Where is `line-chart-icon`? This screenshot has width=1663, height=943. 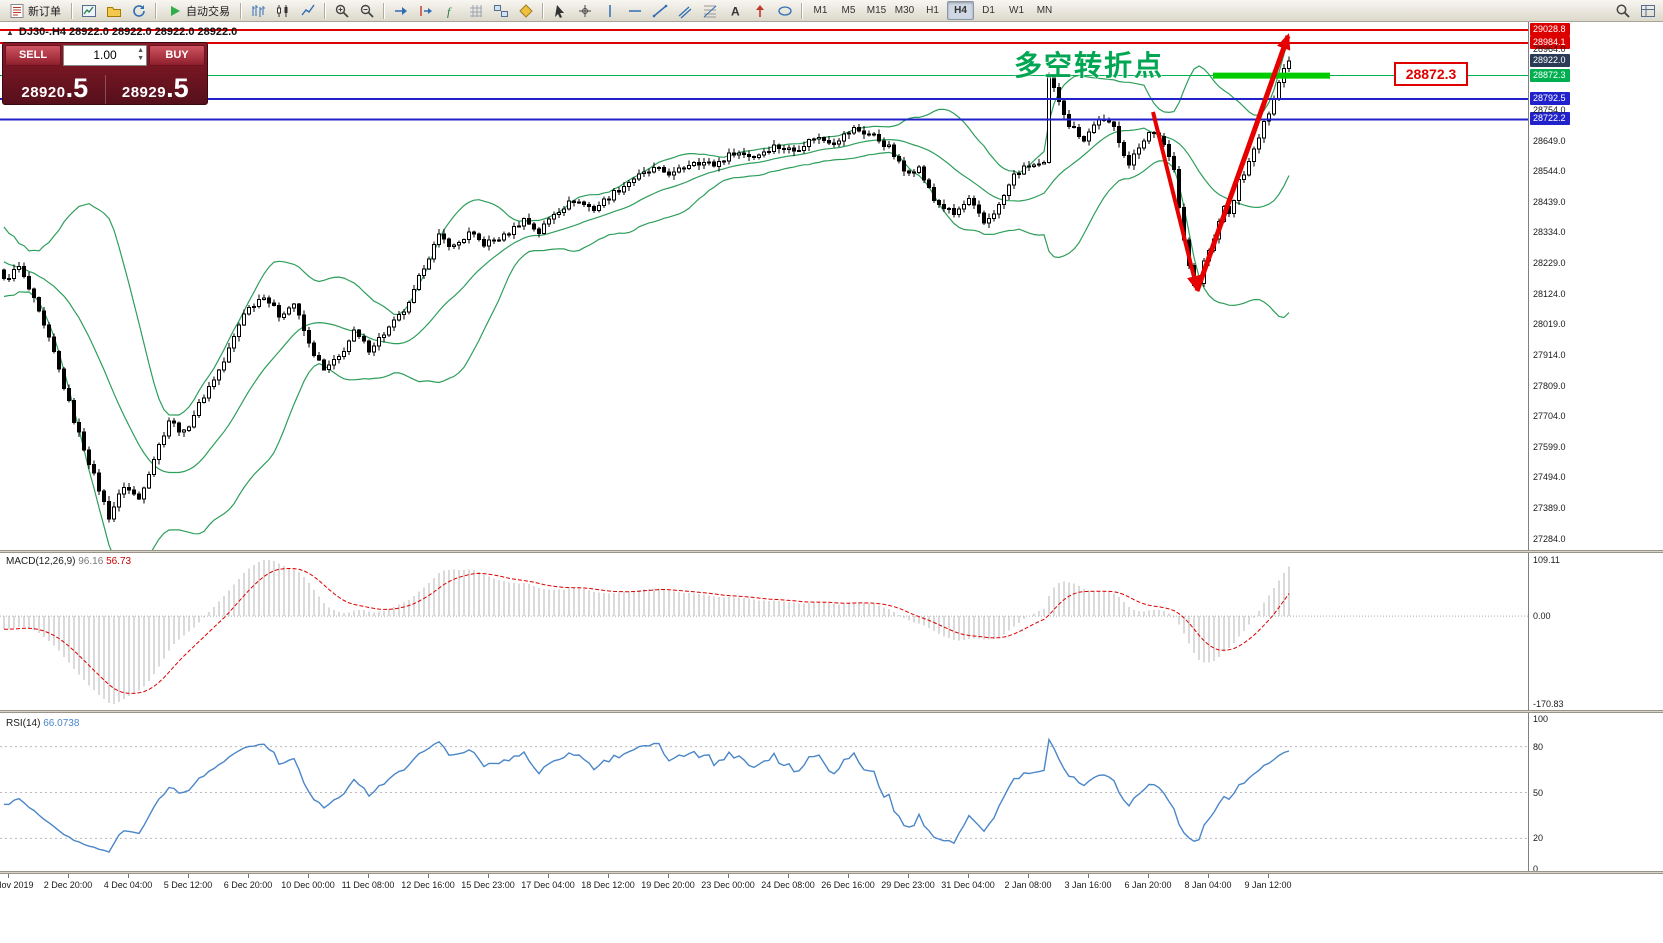 line-chart-icon is located at coordinates (308, 10).